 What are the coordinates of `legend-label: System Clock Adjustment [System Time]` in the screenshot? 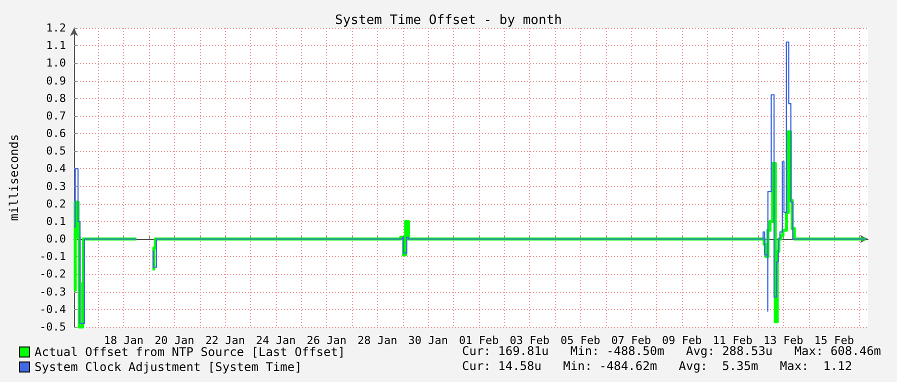 It's located at (168, 367).